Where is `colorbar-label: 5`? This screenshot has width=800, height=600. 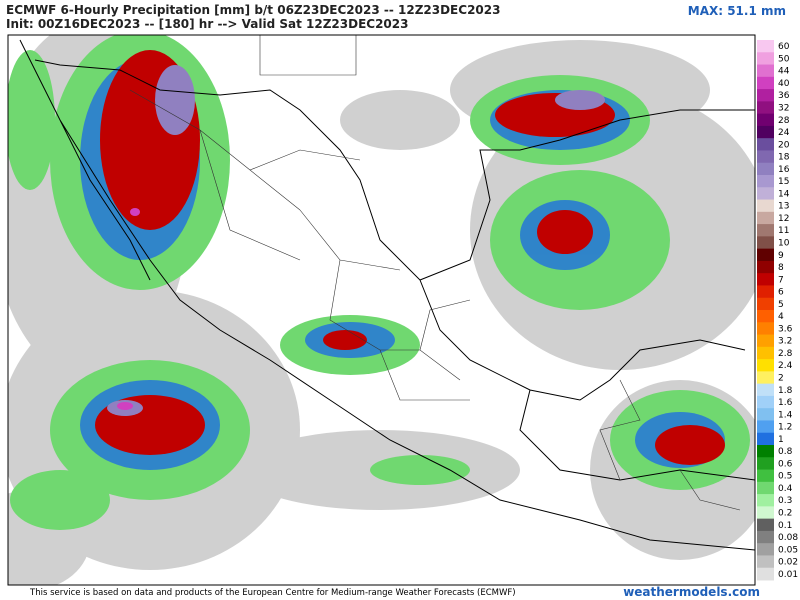
colorbar-label: 5 is located at coordinates (781, 305).